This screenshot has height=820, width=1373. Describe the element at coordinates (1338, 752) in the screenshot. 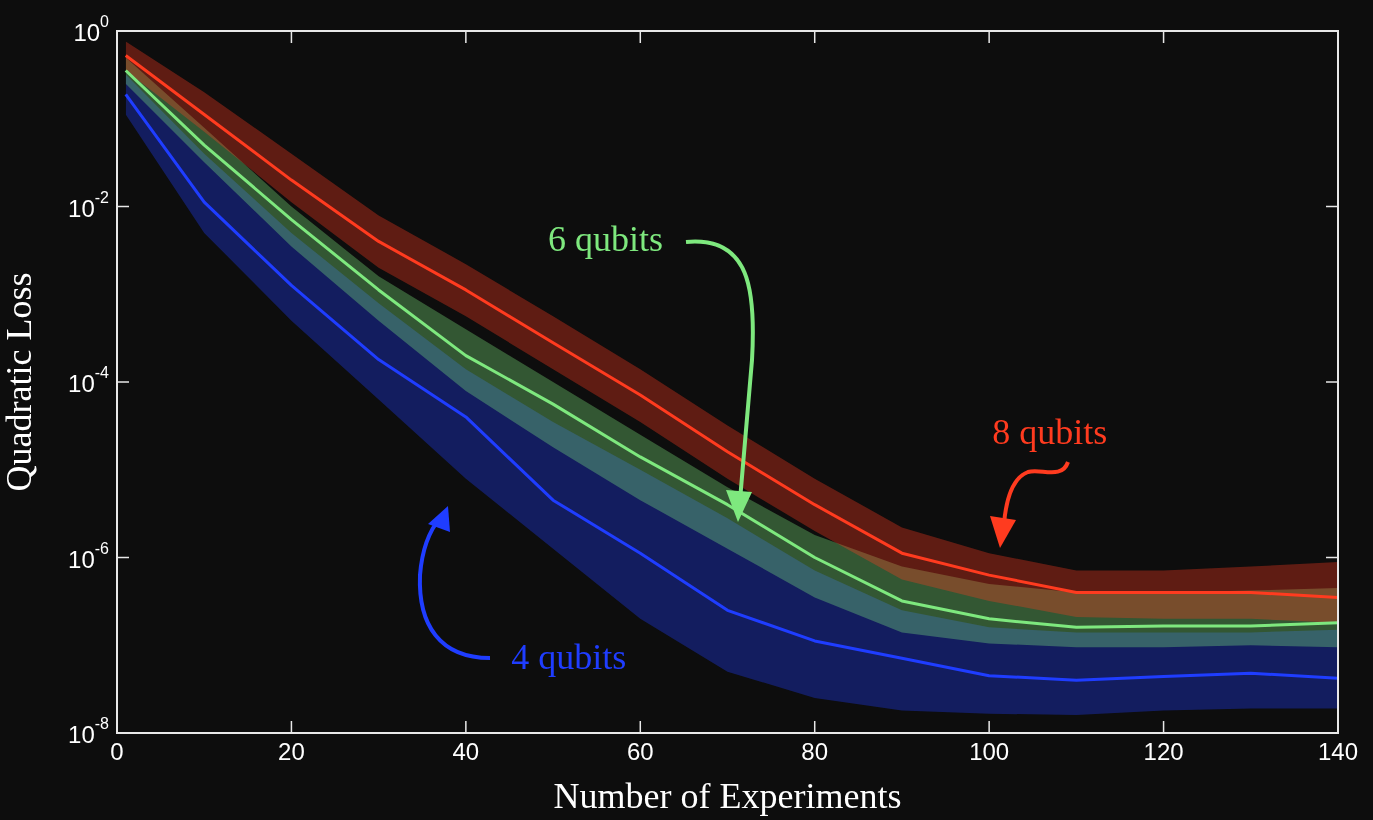

I see `x-tick-label: 140` at that location.